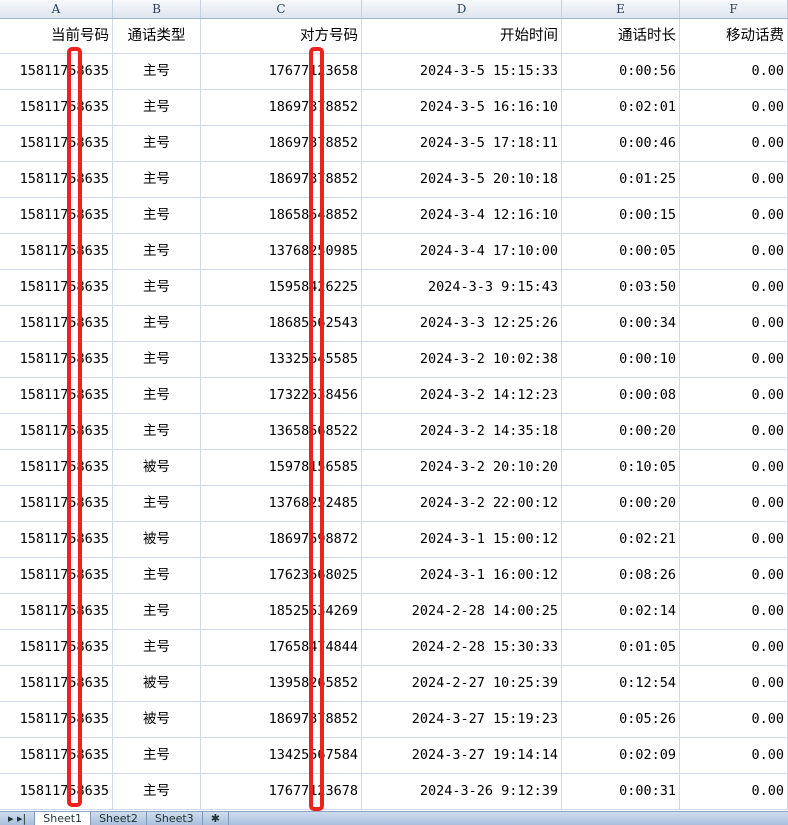 The image size is (788, 825). I want to click on table-cell: 0:08:26, so click(621, 575).